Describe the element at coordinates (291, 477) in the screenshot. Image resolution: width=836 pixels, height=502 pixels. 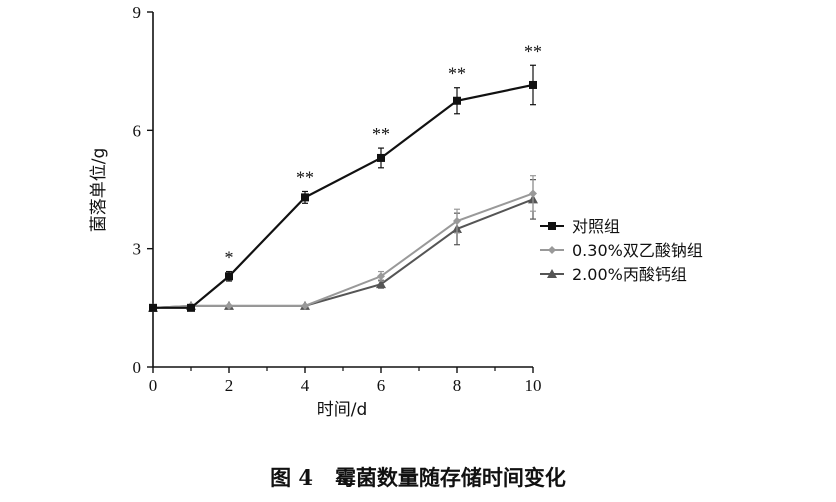
I see `caption-label: 图 4` at that location.